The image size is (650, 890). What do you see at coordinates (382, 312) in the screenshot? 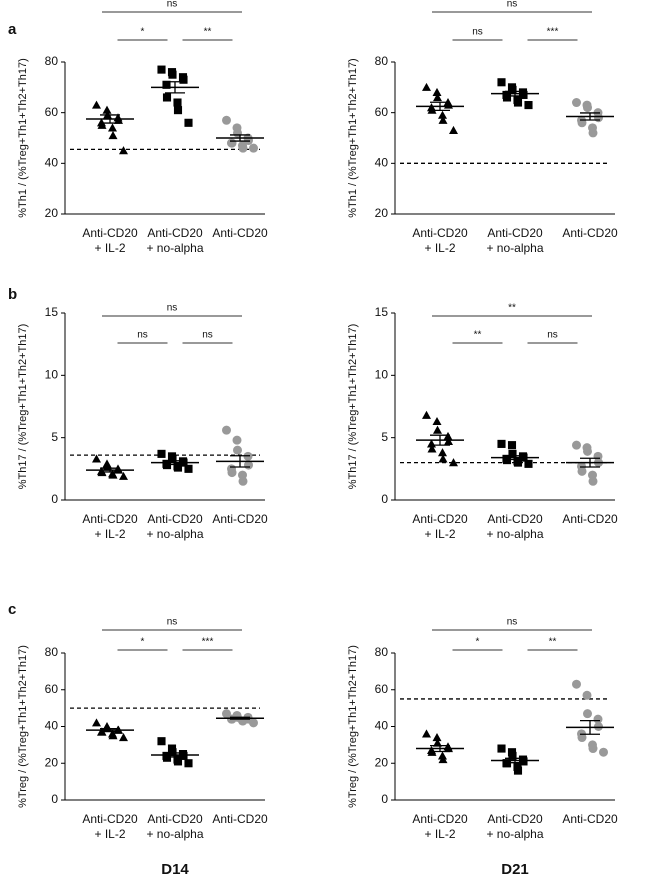
I see `y-tick-label: 15` at bounding box center [382, 312].